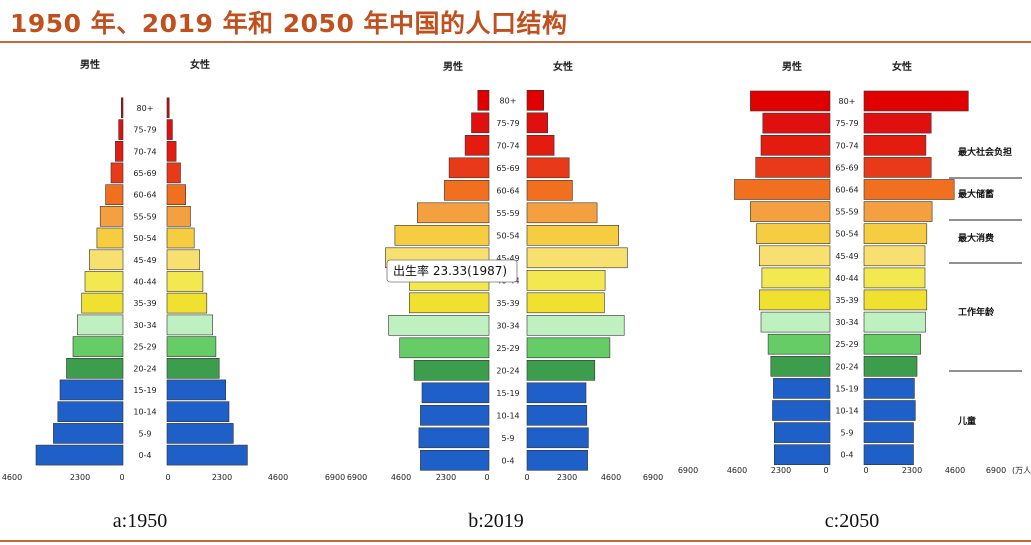 Image resolution: width=1031 pixels, height=545 pixels. I want to click on age-group-annotation: 最大社会负担, so click(985, 152).